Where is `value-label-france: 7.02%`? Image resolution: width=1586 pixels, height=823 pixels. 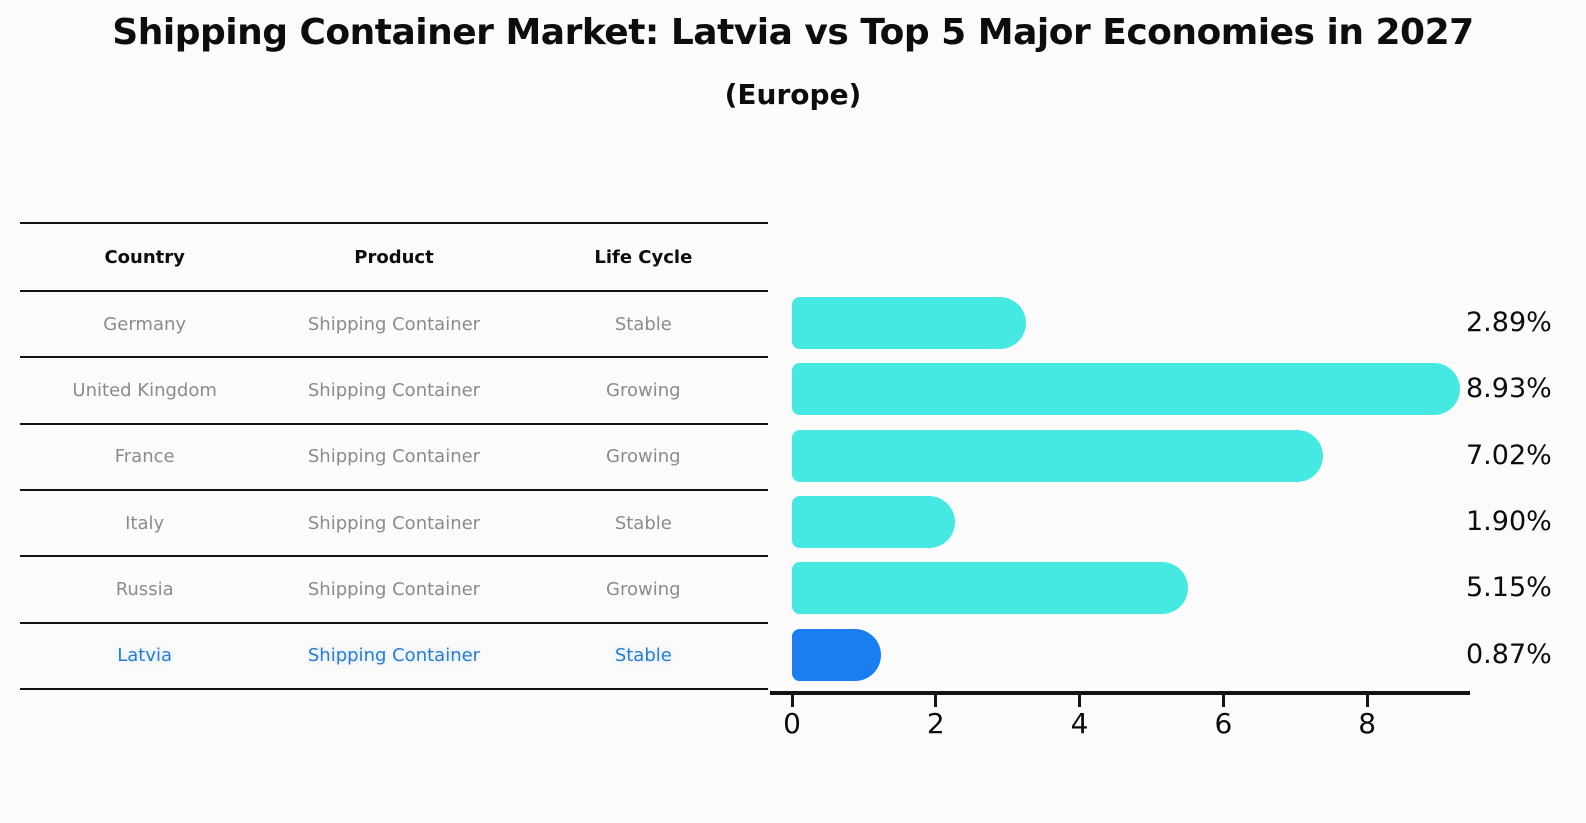
value-label-france: 7.02% is located at coordinates (1509, 455).